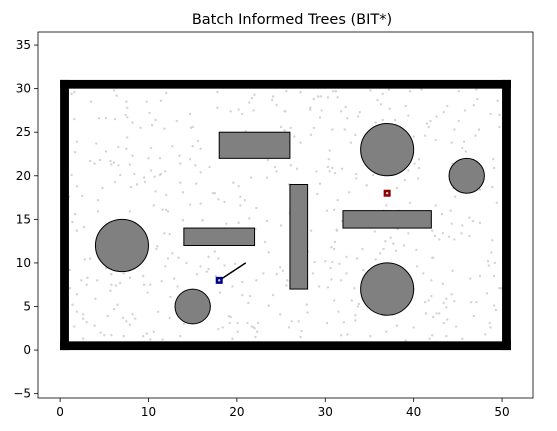 The image size is (557, 431). I want to click on y-tick-label: 25, so click(23, 132).